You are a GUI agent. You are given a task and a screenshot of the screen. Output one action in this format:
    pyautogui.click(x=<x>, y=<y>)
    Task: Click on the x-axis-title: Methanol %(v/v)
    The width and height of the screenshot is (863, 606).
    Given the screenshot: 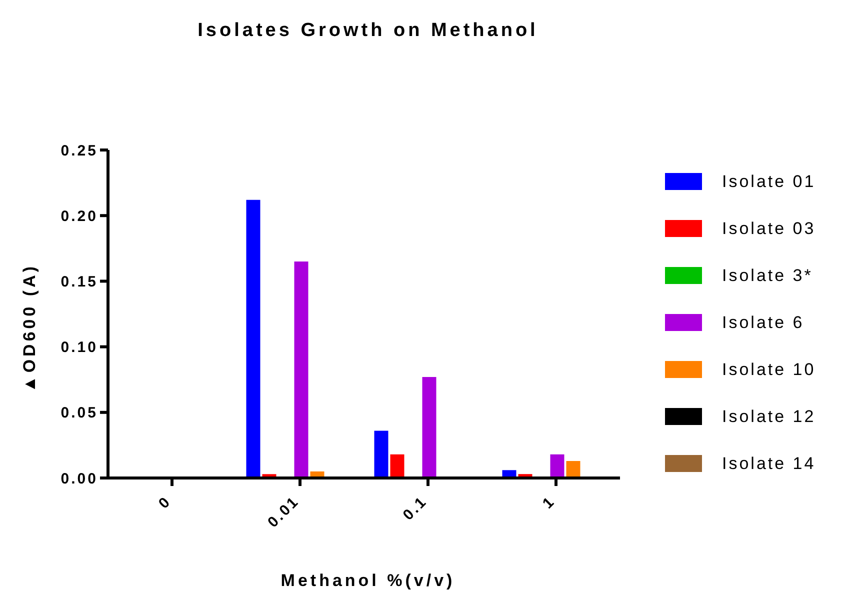 What is the action you would take?
    pyautogui.click(x=368, y=581)
    